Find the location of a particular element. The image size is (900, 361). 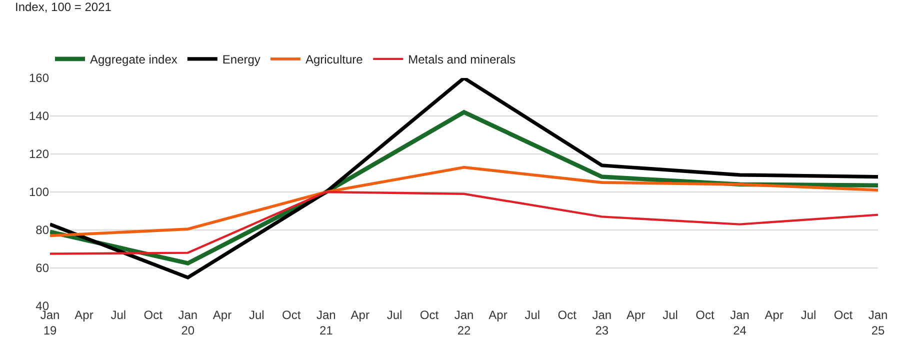

x-tick-label: Jan 20 is located at coordinates (188, 323).